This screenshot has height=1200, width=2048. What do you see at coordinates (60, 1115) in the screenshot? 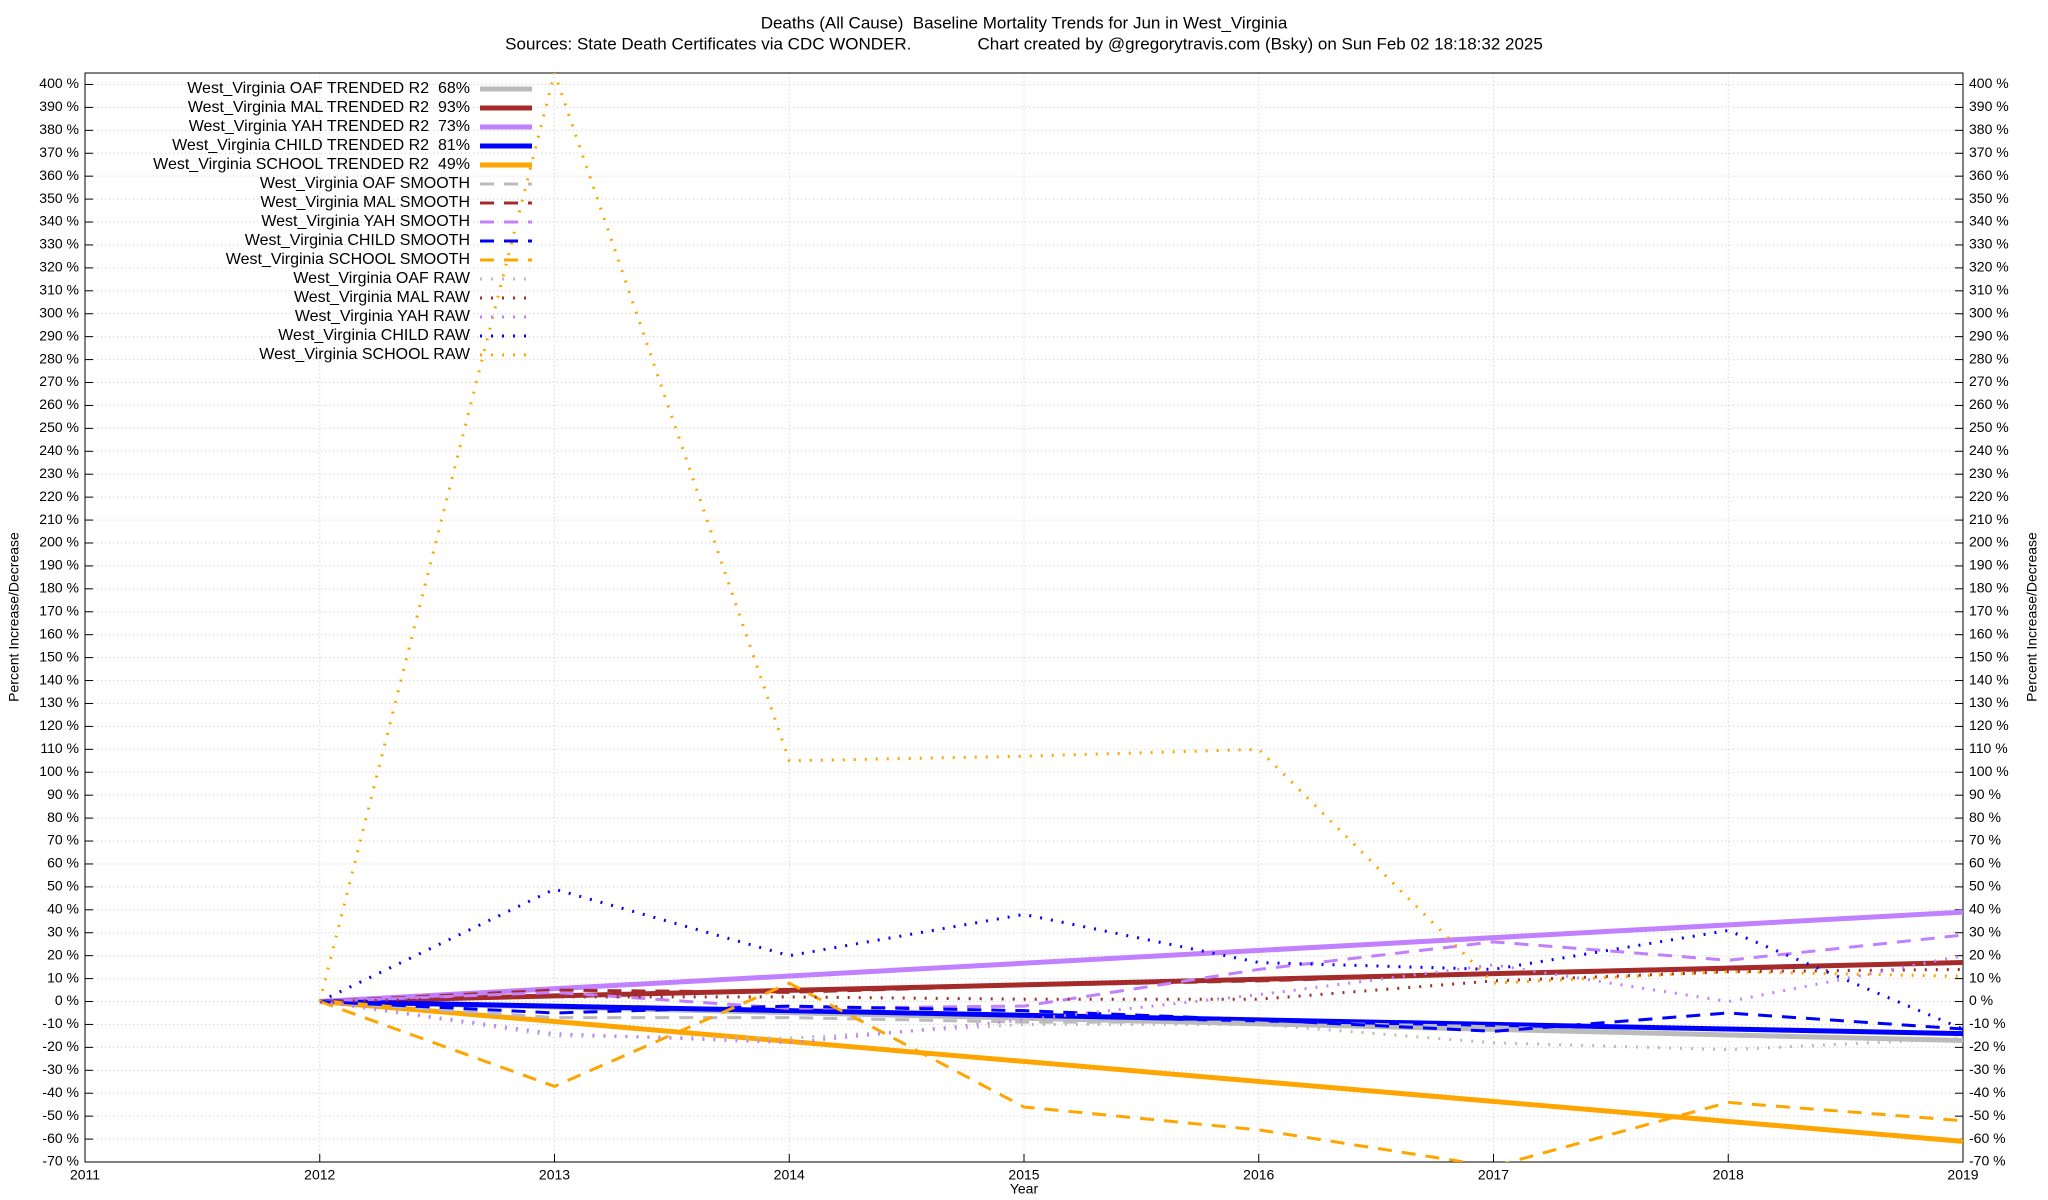
I see `y-tick-label: -50 %` at bounding box center [60, 1115].